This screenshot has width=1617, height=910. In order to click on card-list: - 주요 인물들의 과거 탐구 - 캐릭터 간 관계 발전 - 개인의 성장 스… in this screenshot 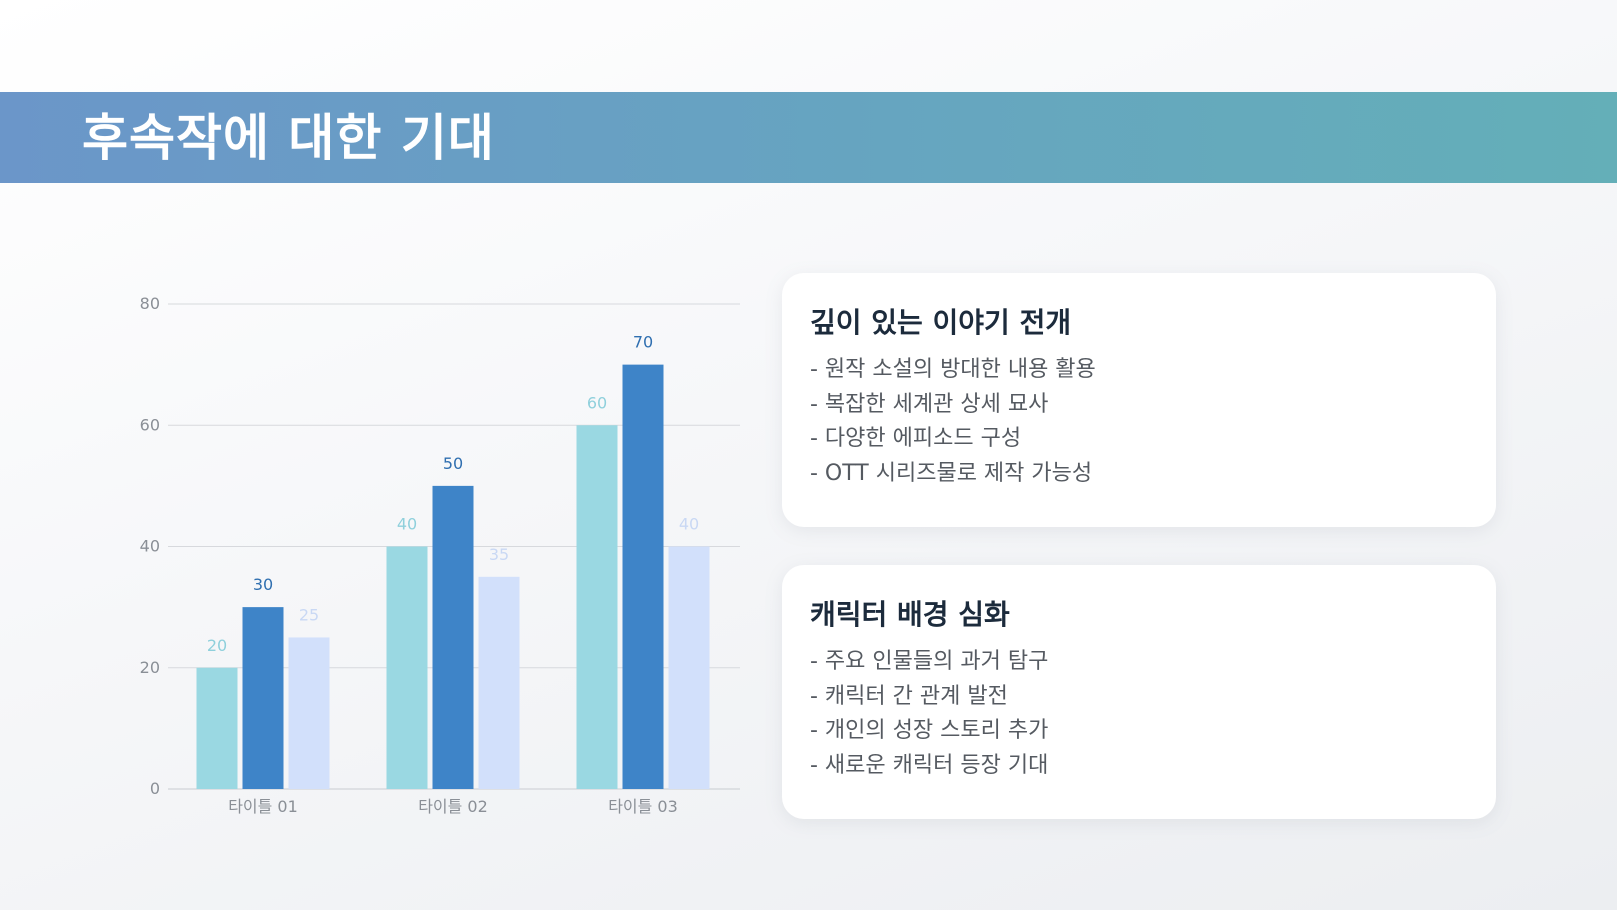, I will do `click(1153, 714)`.